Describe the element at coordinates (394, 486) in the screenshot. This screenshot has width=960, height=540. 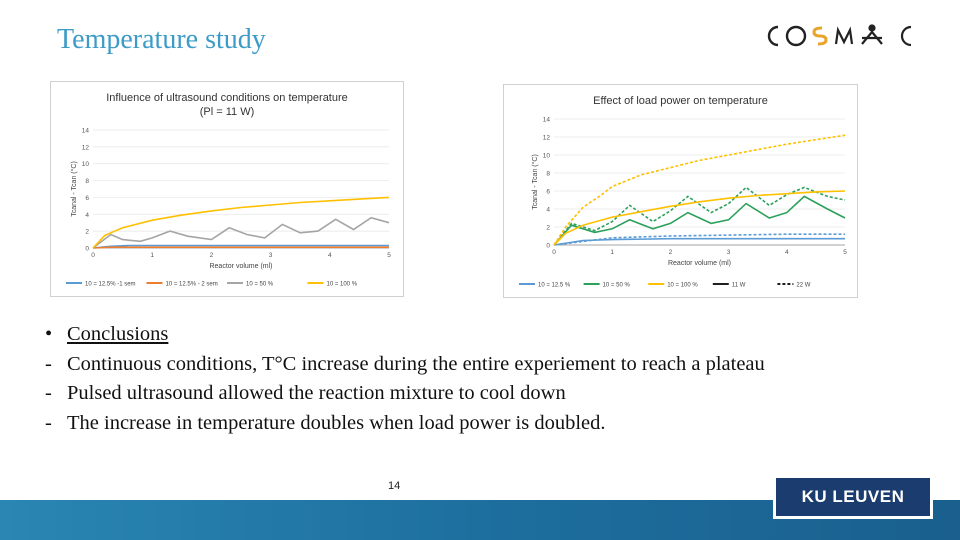
I see `page-number: 14` at that location.